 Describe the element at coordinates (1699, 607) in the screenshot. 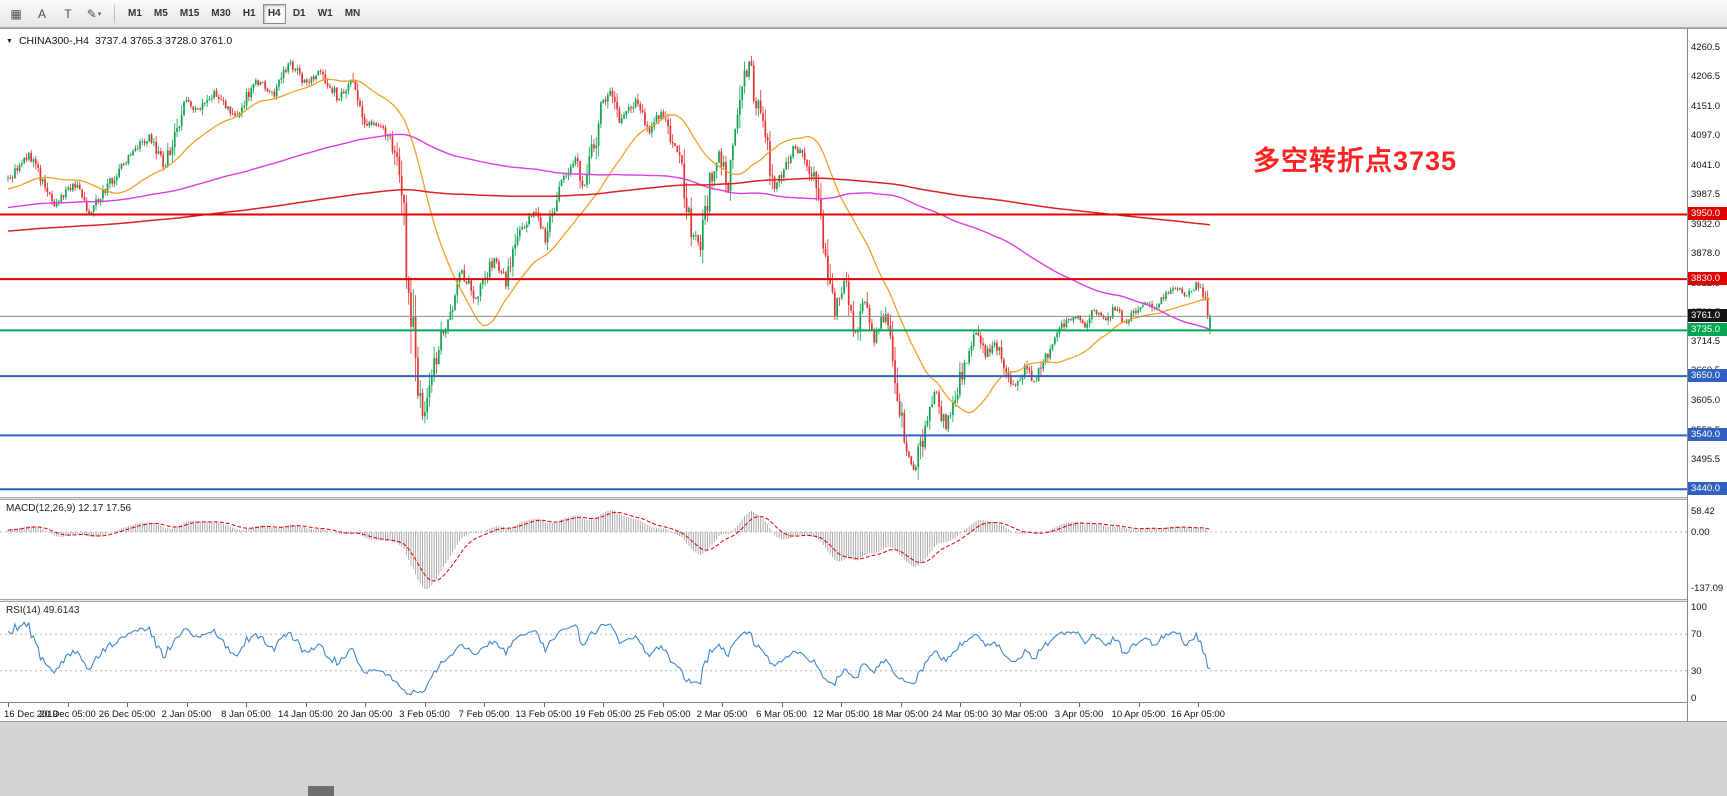

I see `rsi-axis-100: 100` at that location.